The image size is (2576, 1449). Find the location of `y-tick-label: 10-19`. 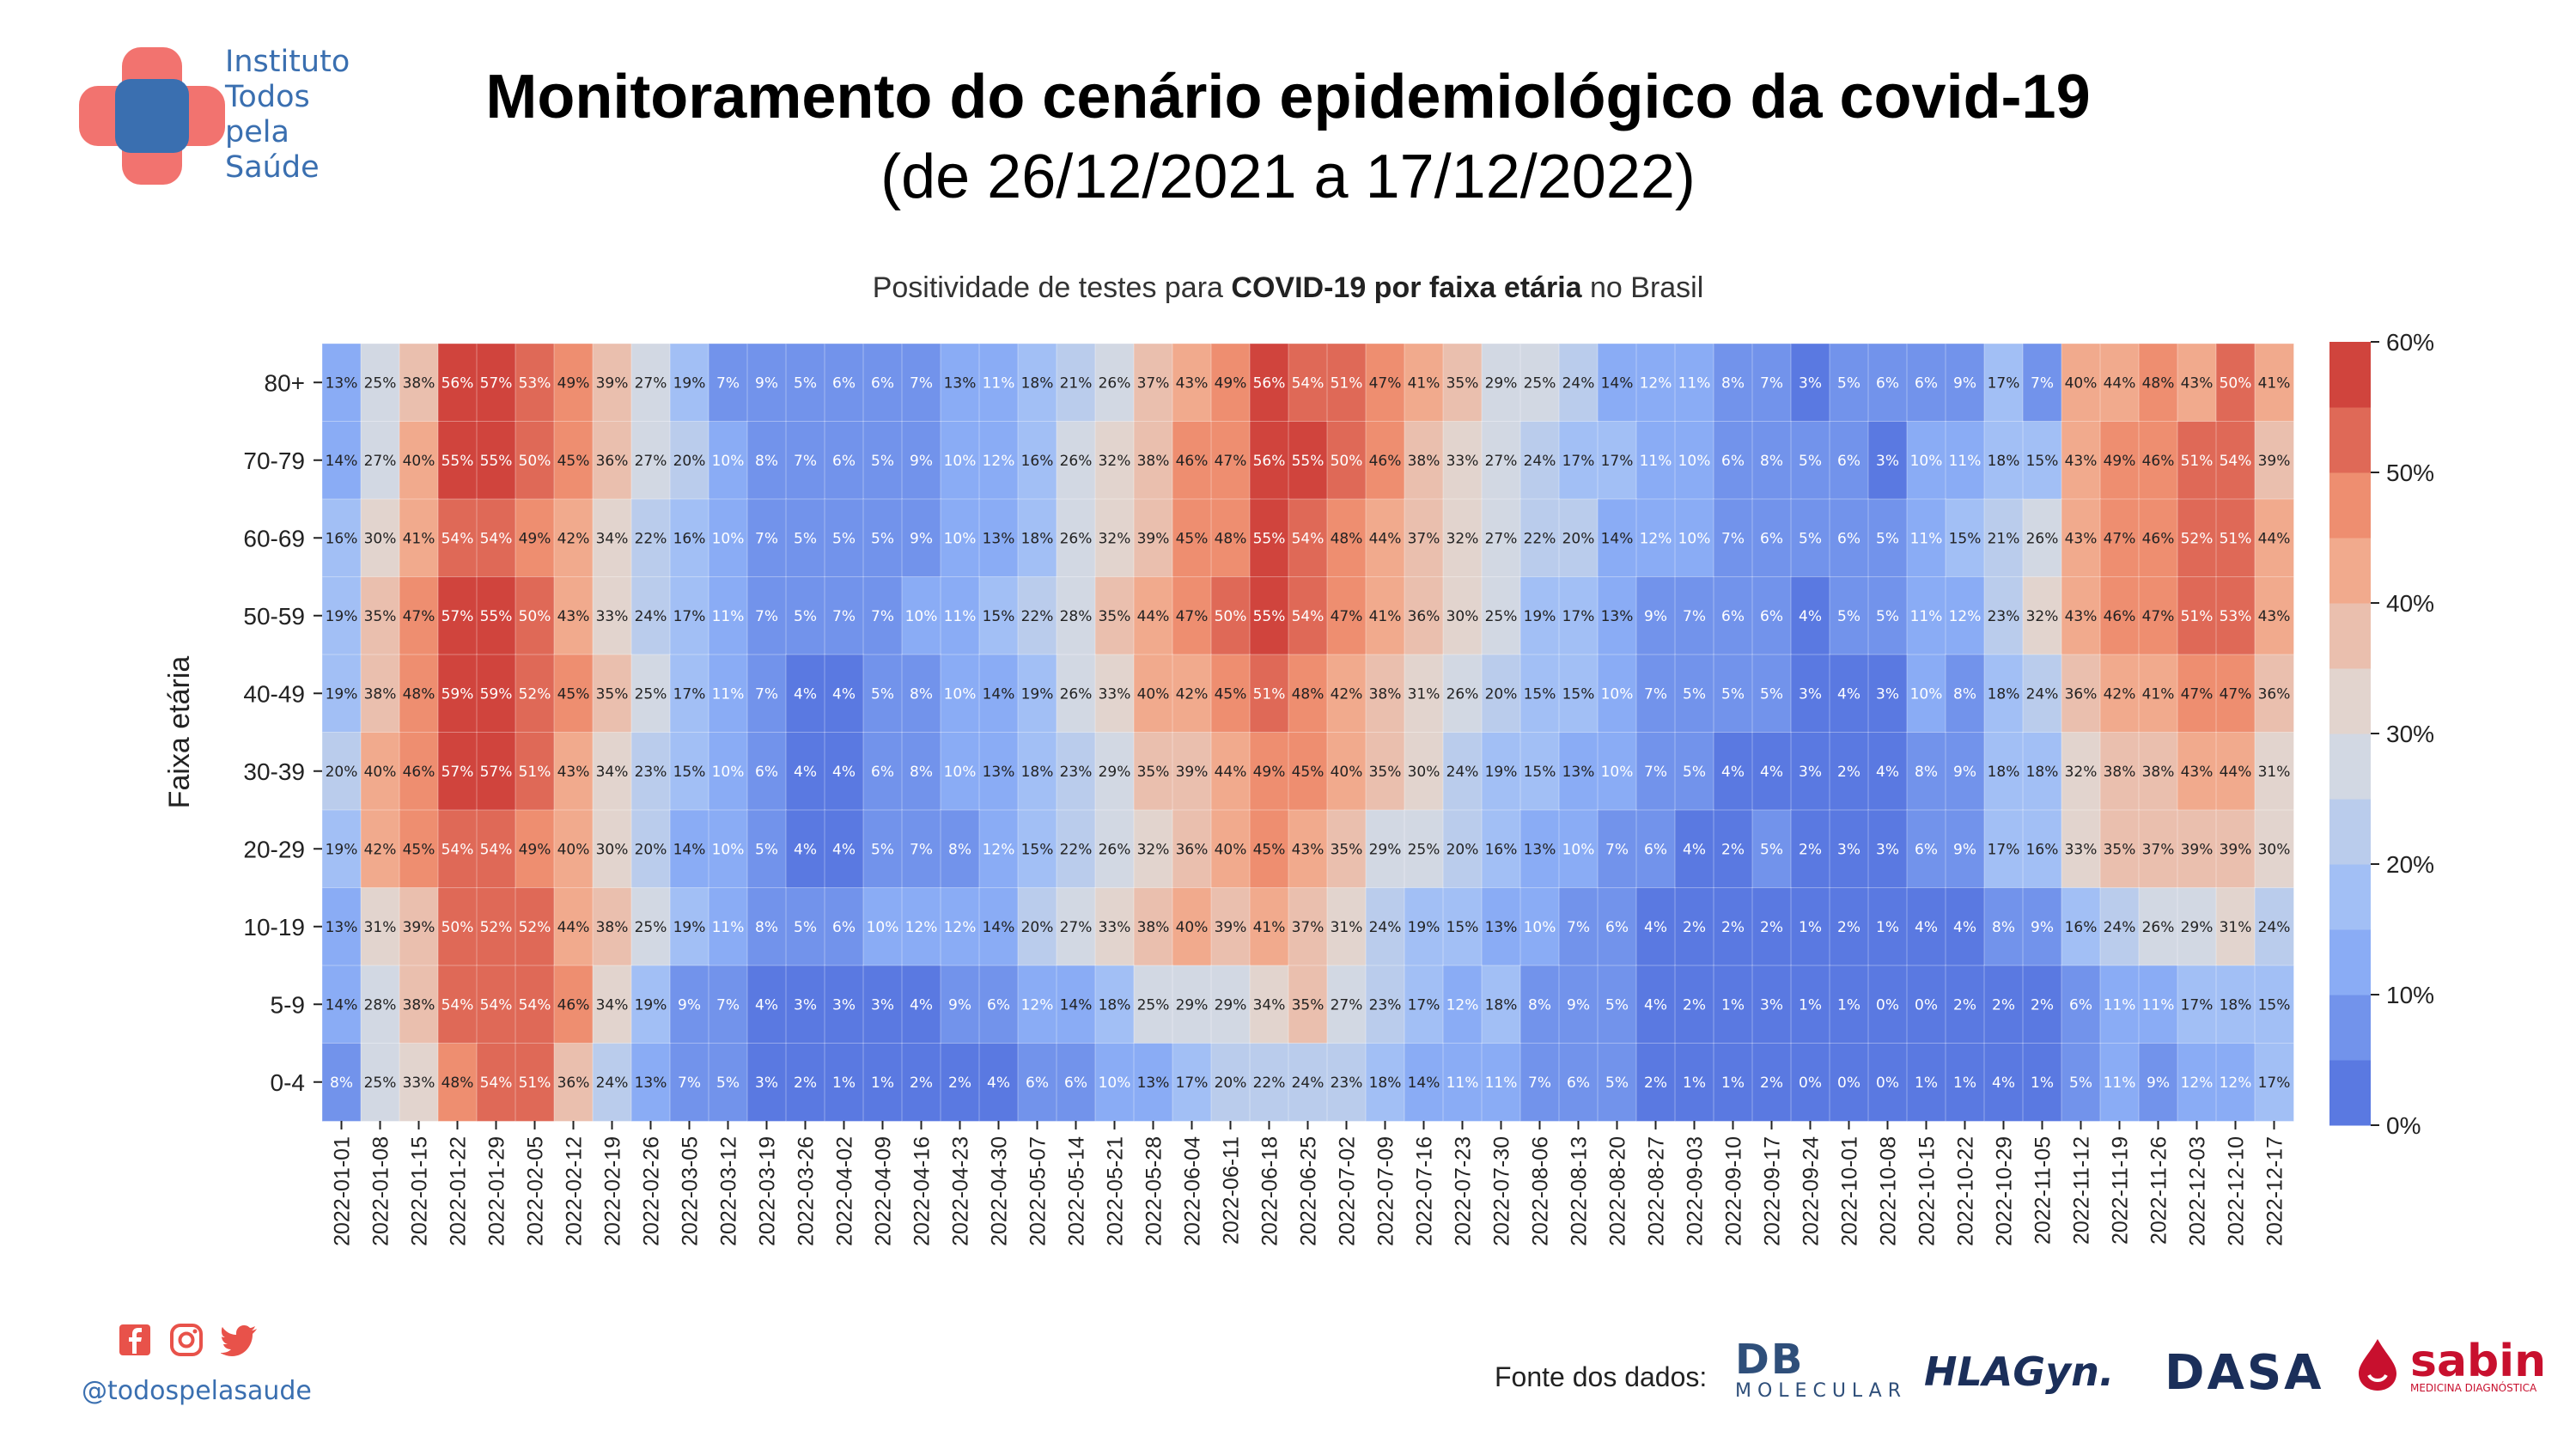

y-tick-label: 10-19 is located at coordinates (274, 927).